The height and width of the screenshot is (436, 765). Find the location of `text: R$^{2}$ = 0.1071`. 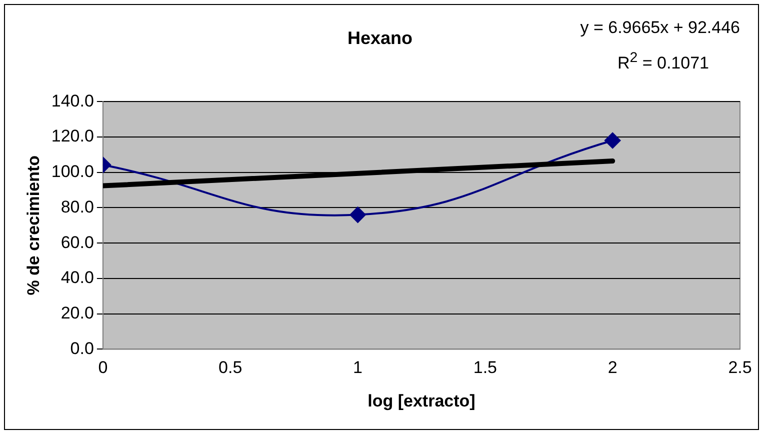

text: R$^{2}$ = 0.1071 is located at coordinates (663, 62).